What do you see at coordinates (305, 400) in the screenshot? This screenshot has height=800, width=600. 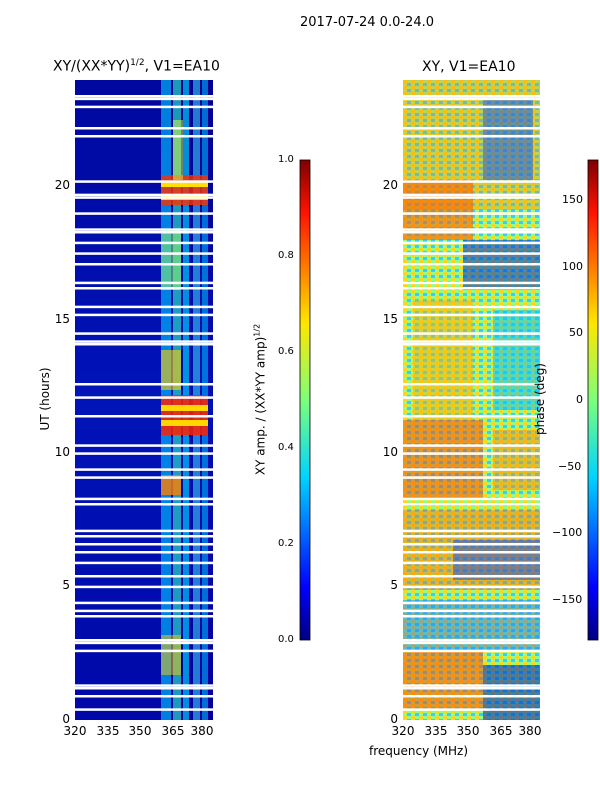 I see `amp-colorbar` at bounding box center [305, 400].